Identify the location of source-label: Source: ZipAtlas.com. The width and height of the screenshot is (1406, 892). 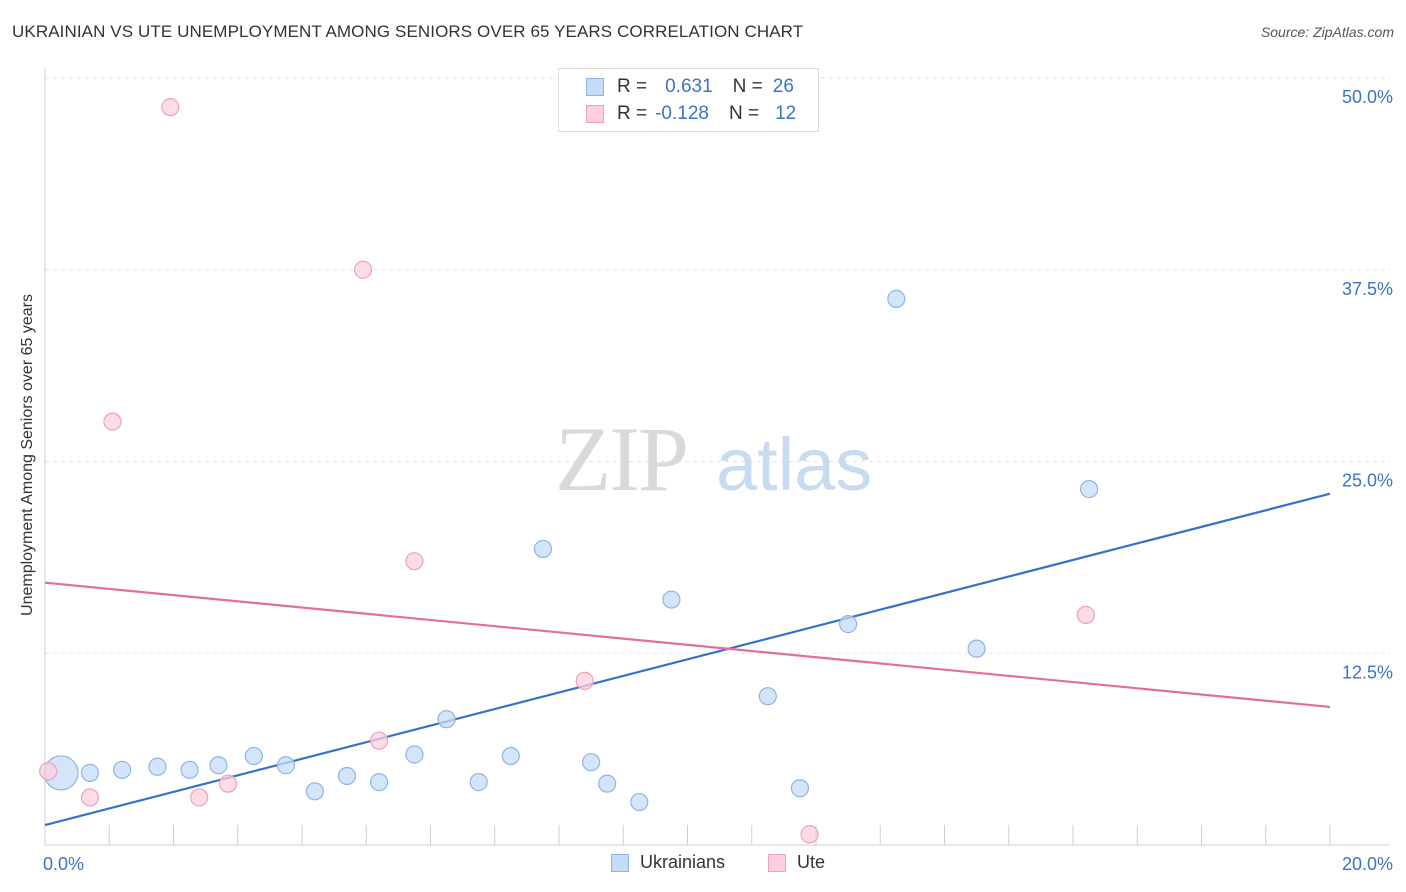
(1327, 32).